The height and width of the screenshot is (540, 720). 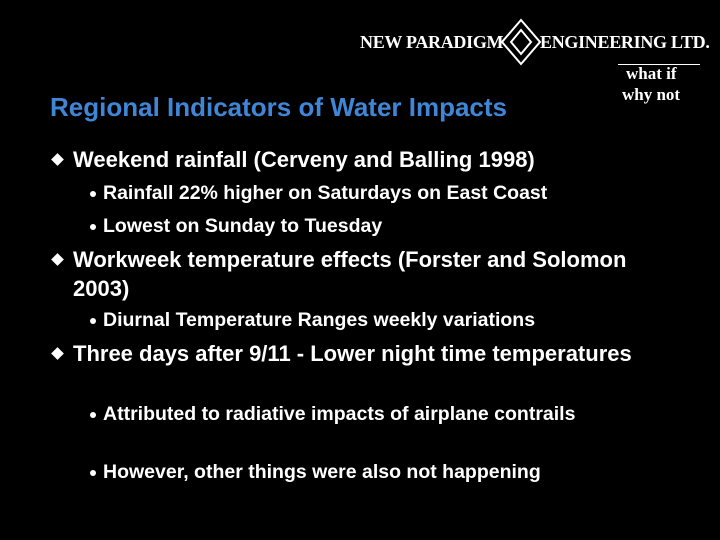 I want to click on tagline: why not, so click(x=651, y=94).